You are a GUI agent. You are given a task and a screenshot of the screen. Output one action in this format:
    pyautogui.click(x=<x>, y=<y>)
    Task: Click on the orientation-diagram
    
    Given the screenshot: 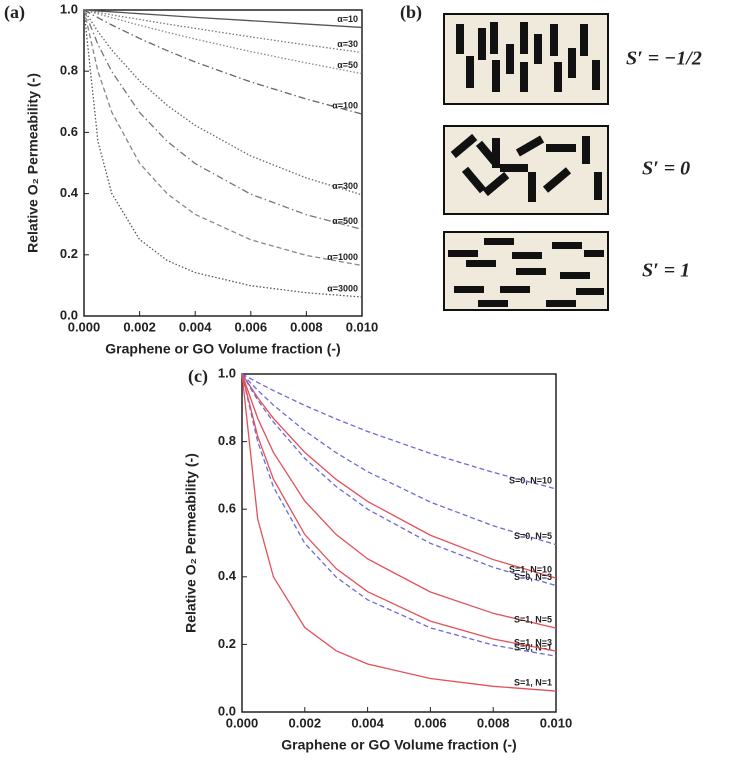 What is the action you would take?
    pyautogui.click(x=526, y=162)
    